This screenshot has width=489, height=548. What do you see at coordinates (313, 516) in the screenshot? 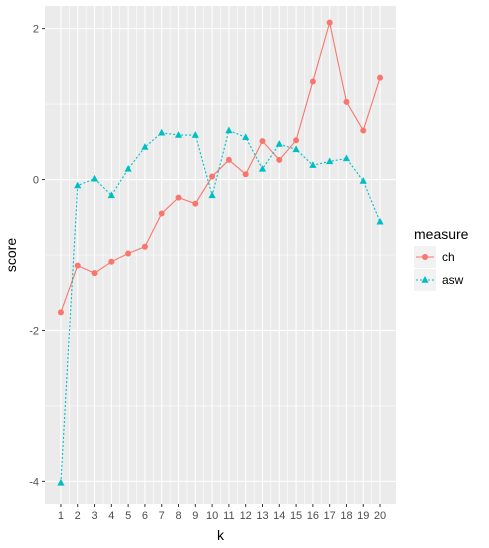
I see `x-tick-label: 16` at bounding box center [313, 516].